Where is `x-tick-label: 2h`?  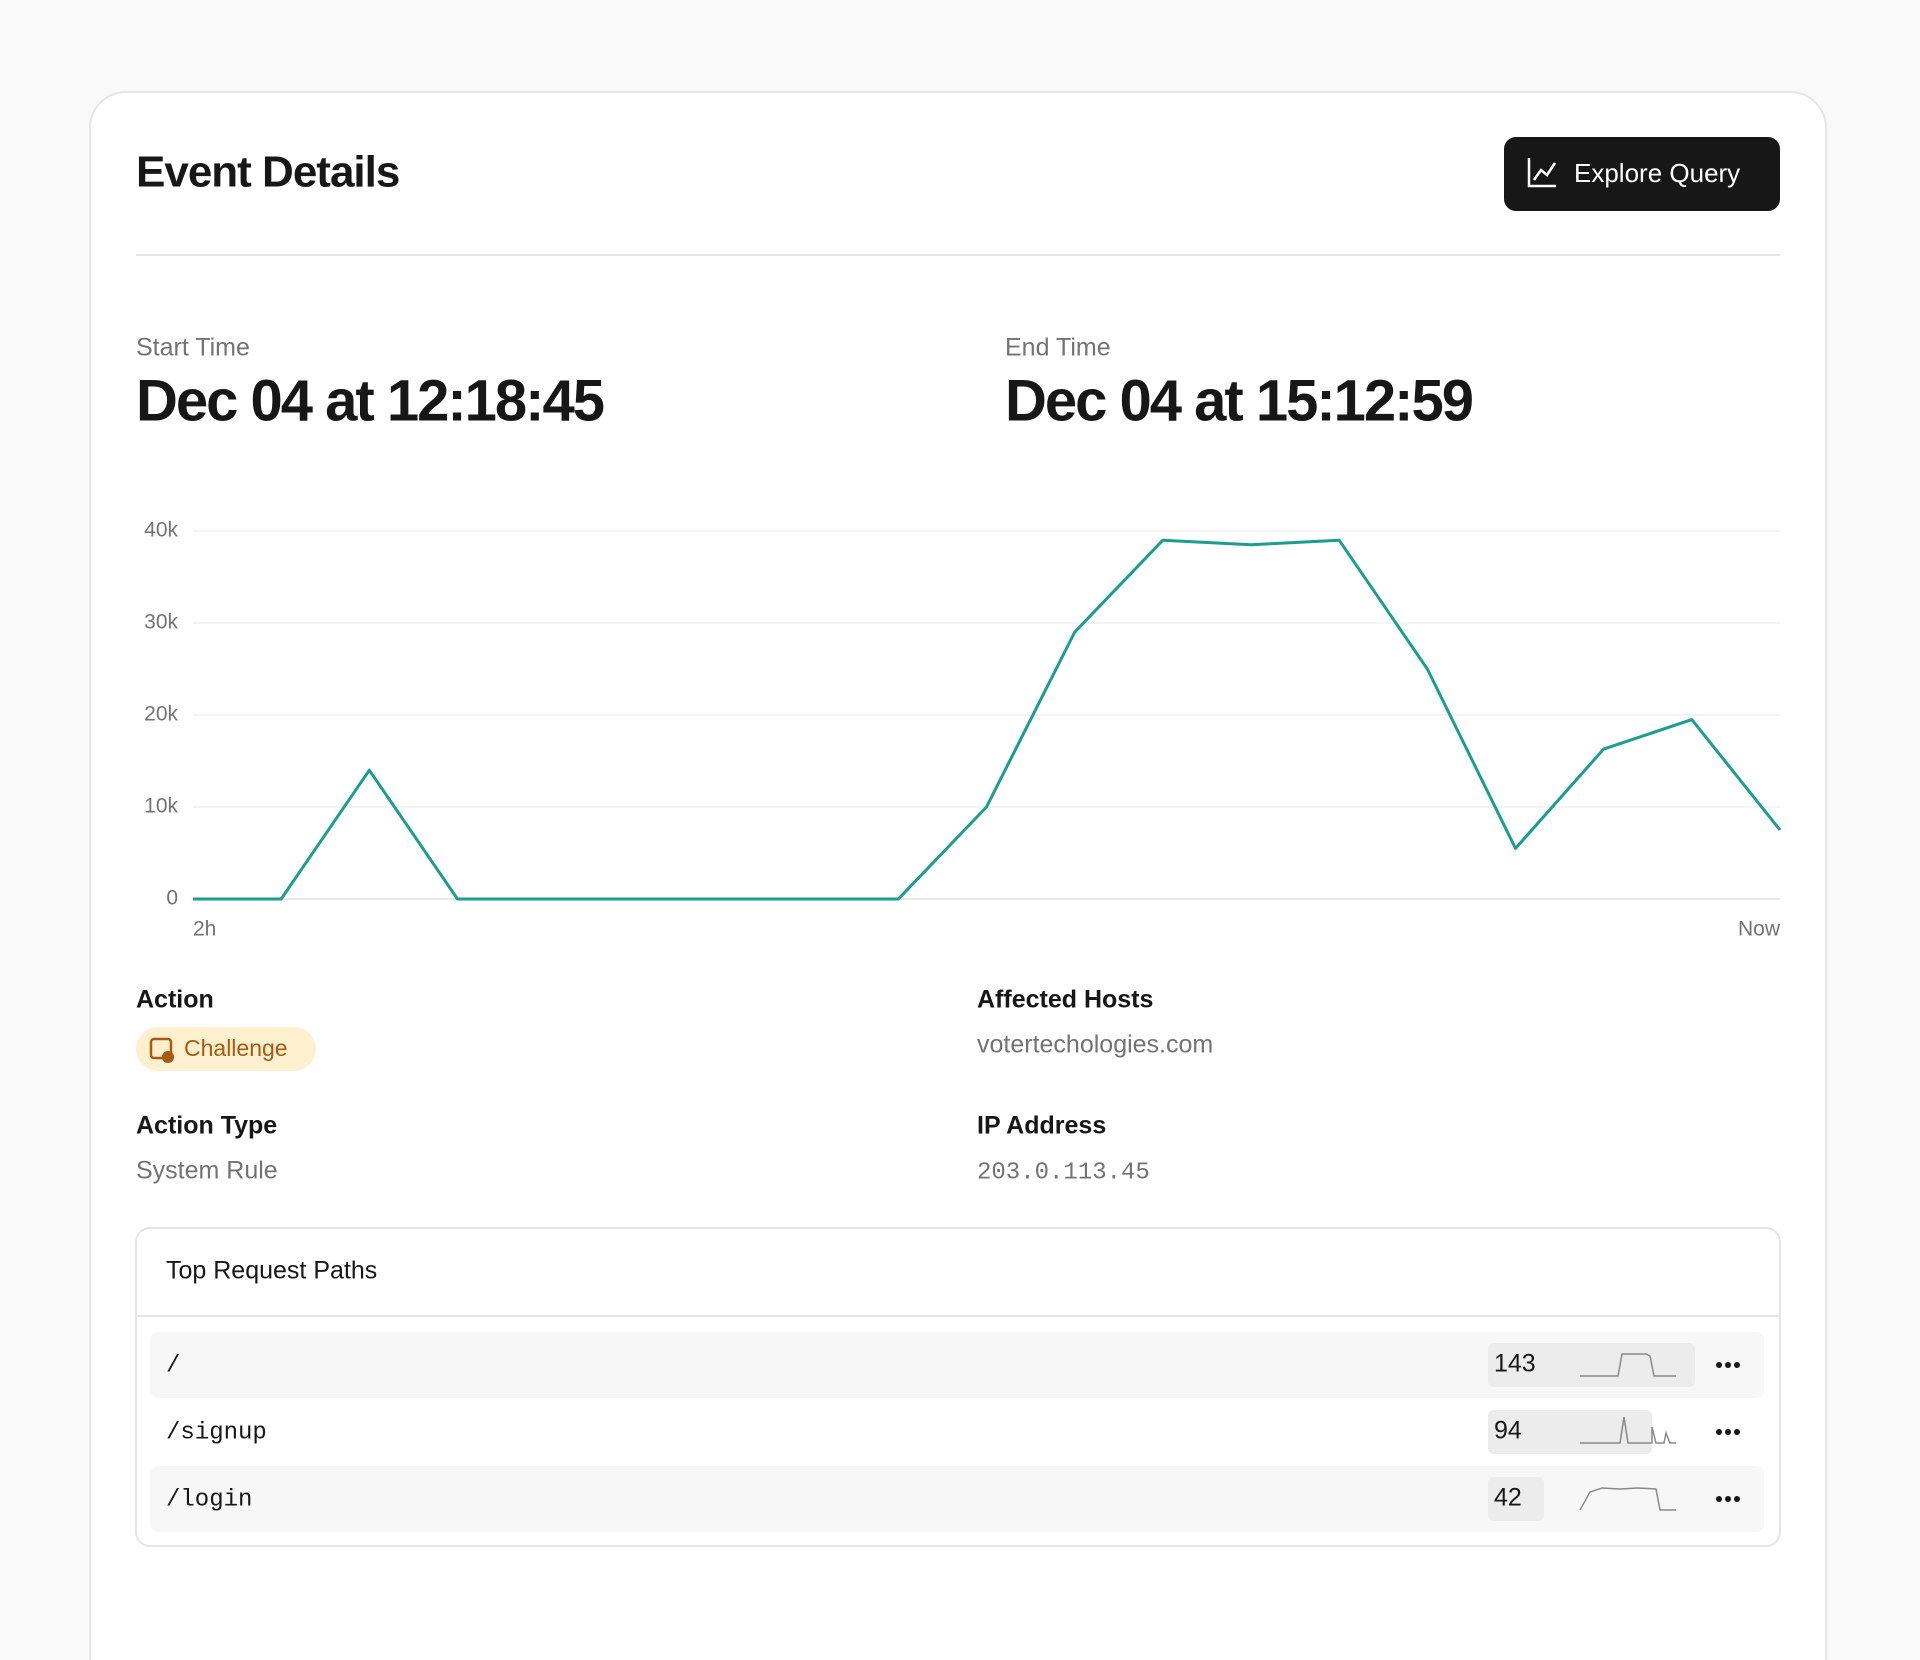 x-tick-label: 2h is located at coordinates (204, 929).